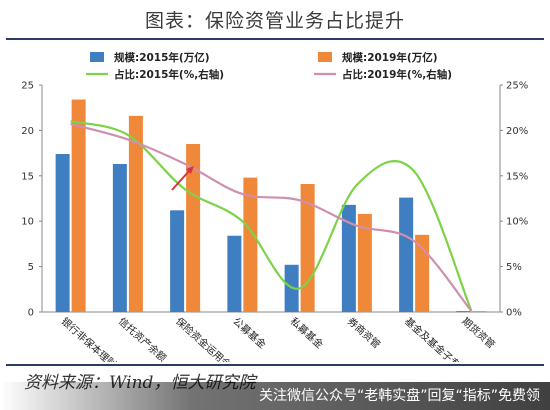 The height and width of the screenshot is (410, 550). Describe the element at coordinates (517, 86) in the screenshot. I see `y2-tick-label: 25%` at that location.